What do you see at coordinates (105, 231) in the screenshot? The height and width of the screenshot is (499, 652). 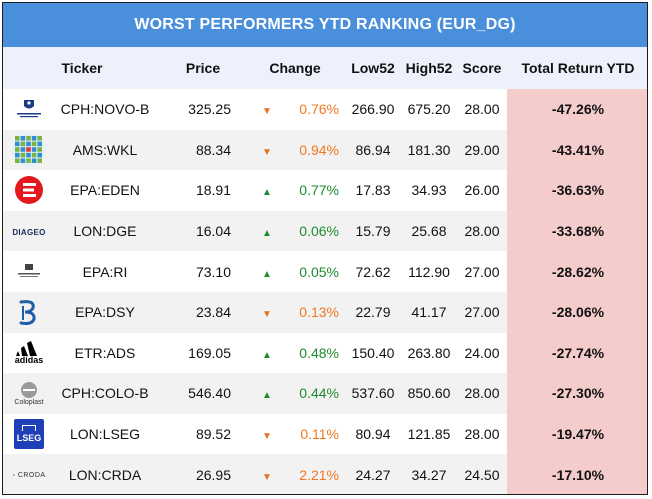 I see `ticker-cell: LON:DGE` at bounding box center [105, 231].